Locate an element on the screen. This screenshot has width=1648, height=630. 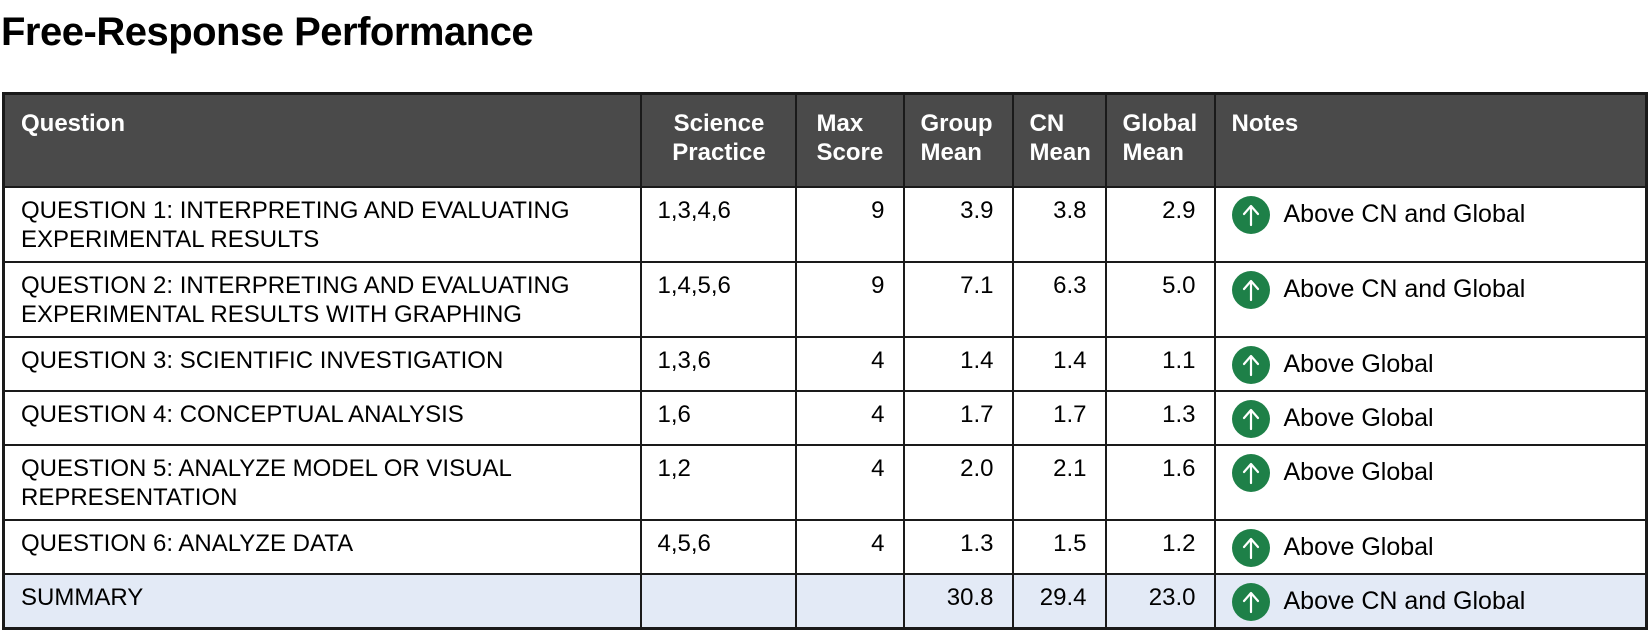
science-practice-cell: 4,5,6 is located at coordinates (718, 546).